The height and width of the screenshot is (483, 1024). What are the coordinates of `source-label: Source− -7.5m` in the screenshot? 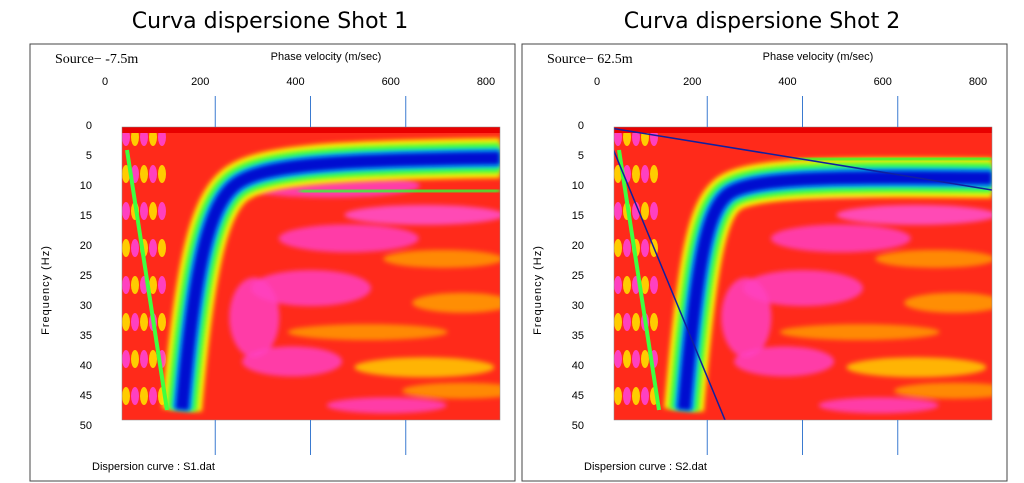 It's located at (96, 59).